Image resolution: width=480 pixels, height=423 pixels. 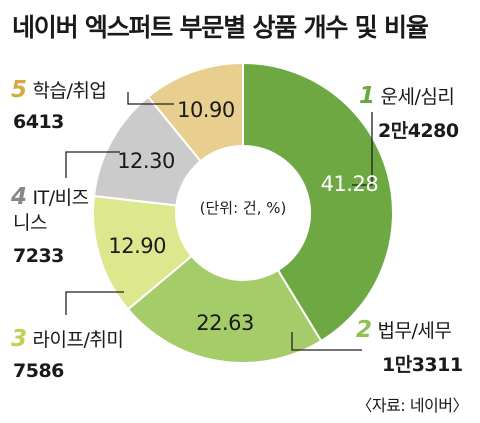 I want to click on slice-value-3: 12.90, so click(x=137, y=246).